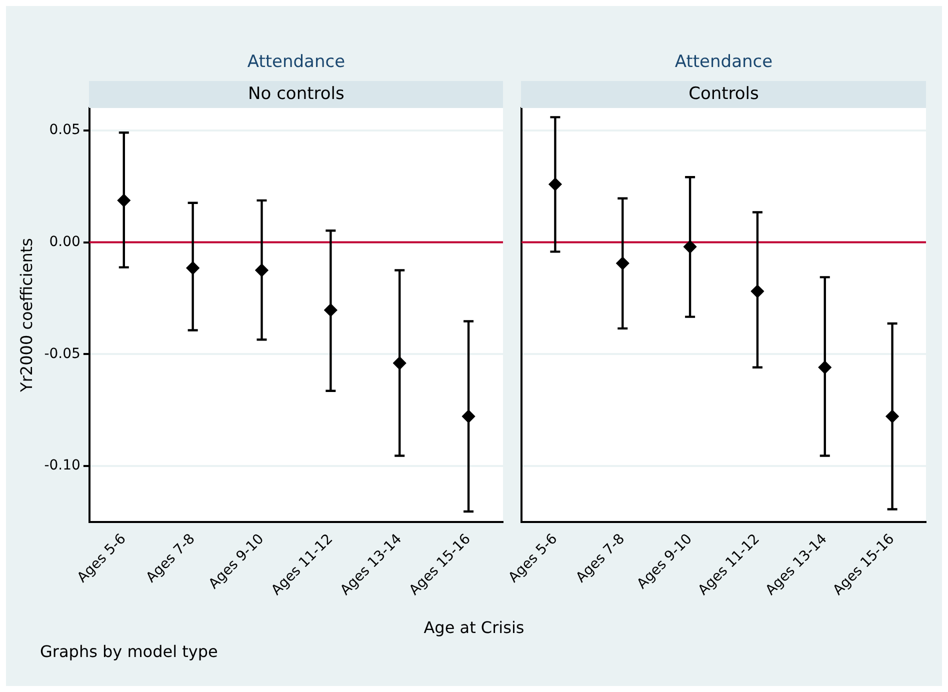  Describe the element at coordinates (129, 651) in the screenshot. I see `text: Graphs by model type` at that location.